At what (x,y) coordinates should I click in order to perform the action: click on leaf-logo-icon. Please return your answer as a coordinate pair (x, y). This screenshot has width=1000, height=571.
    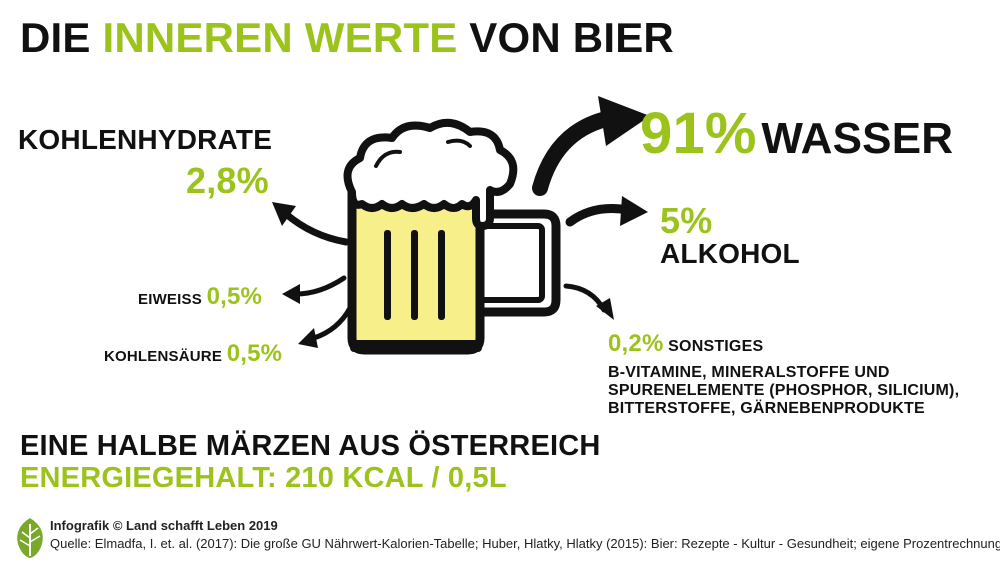
    Looking at the image, I should click on (30, 538).